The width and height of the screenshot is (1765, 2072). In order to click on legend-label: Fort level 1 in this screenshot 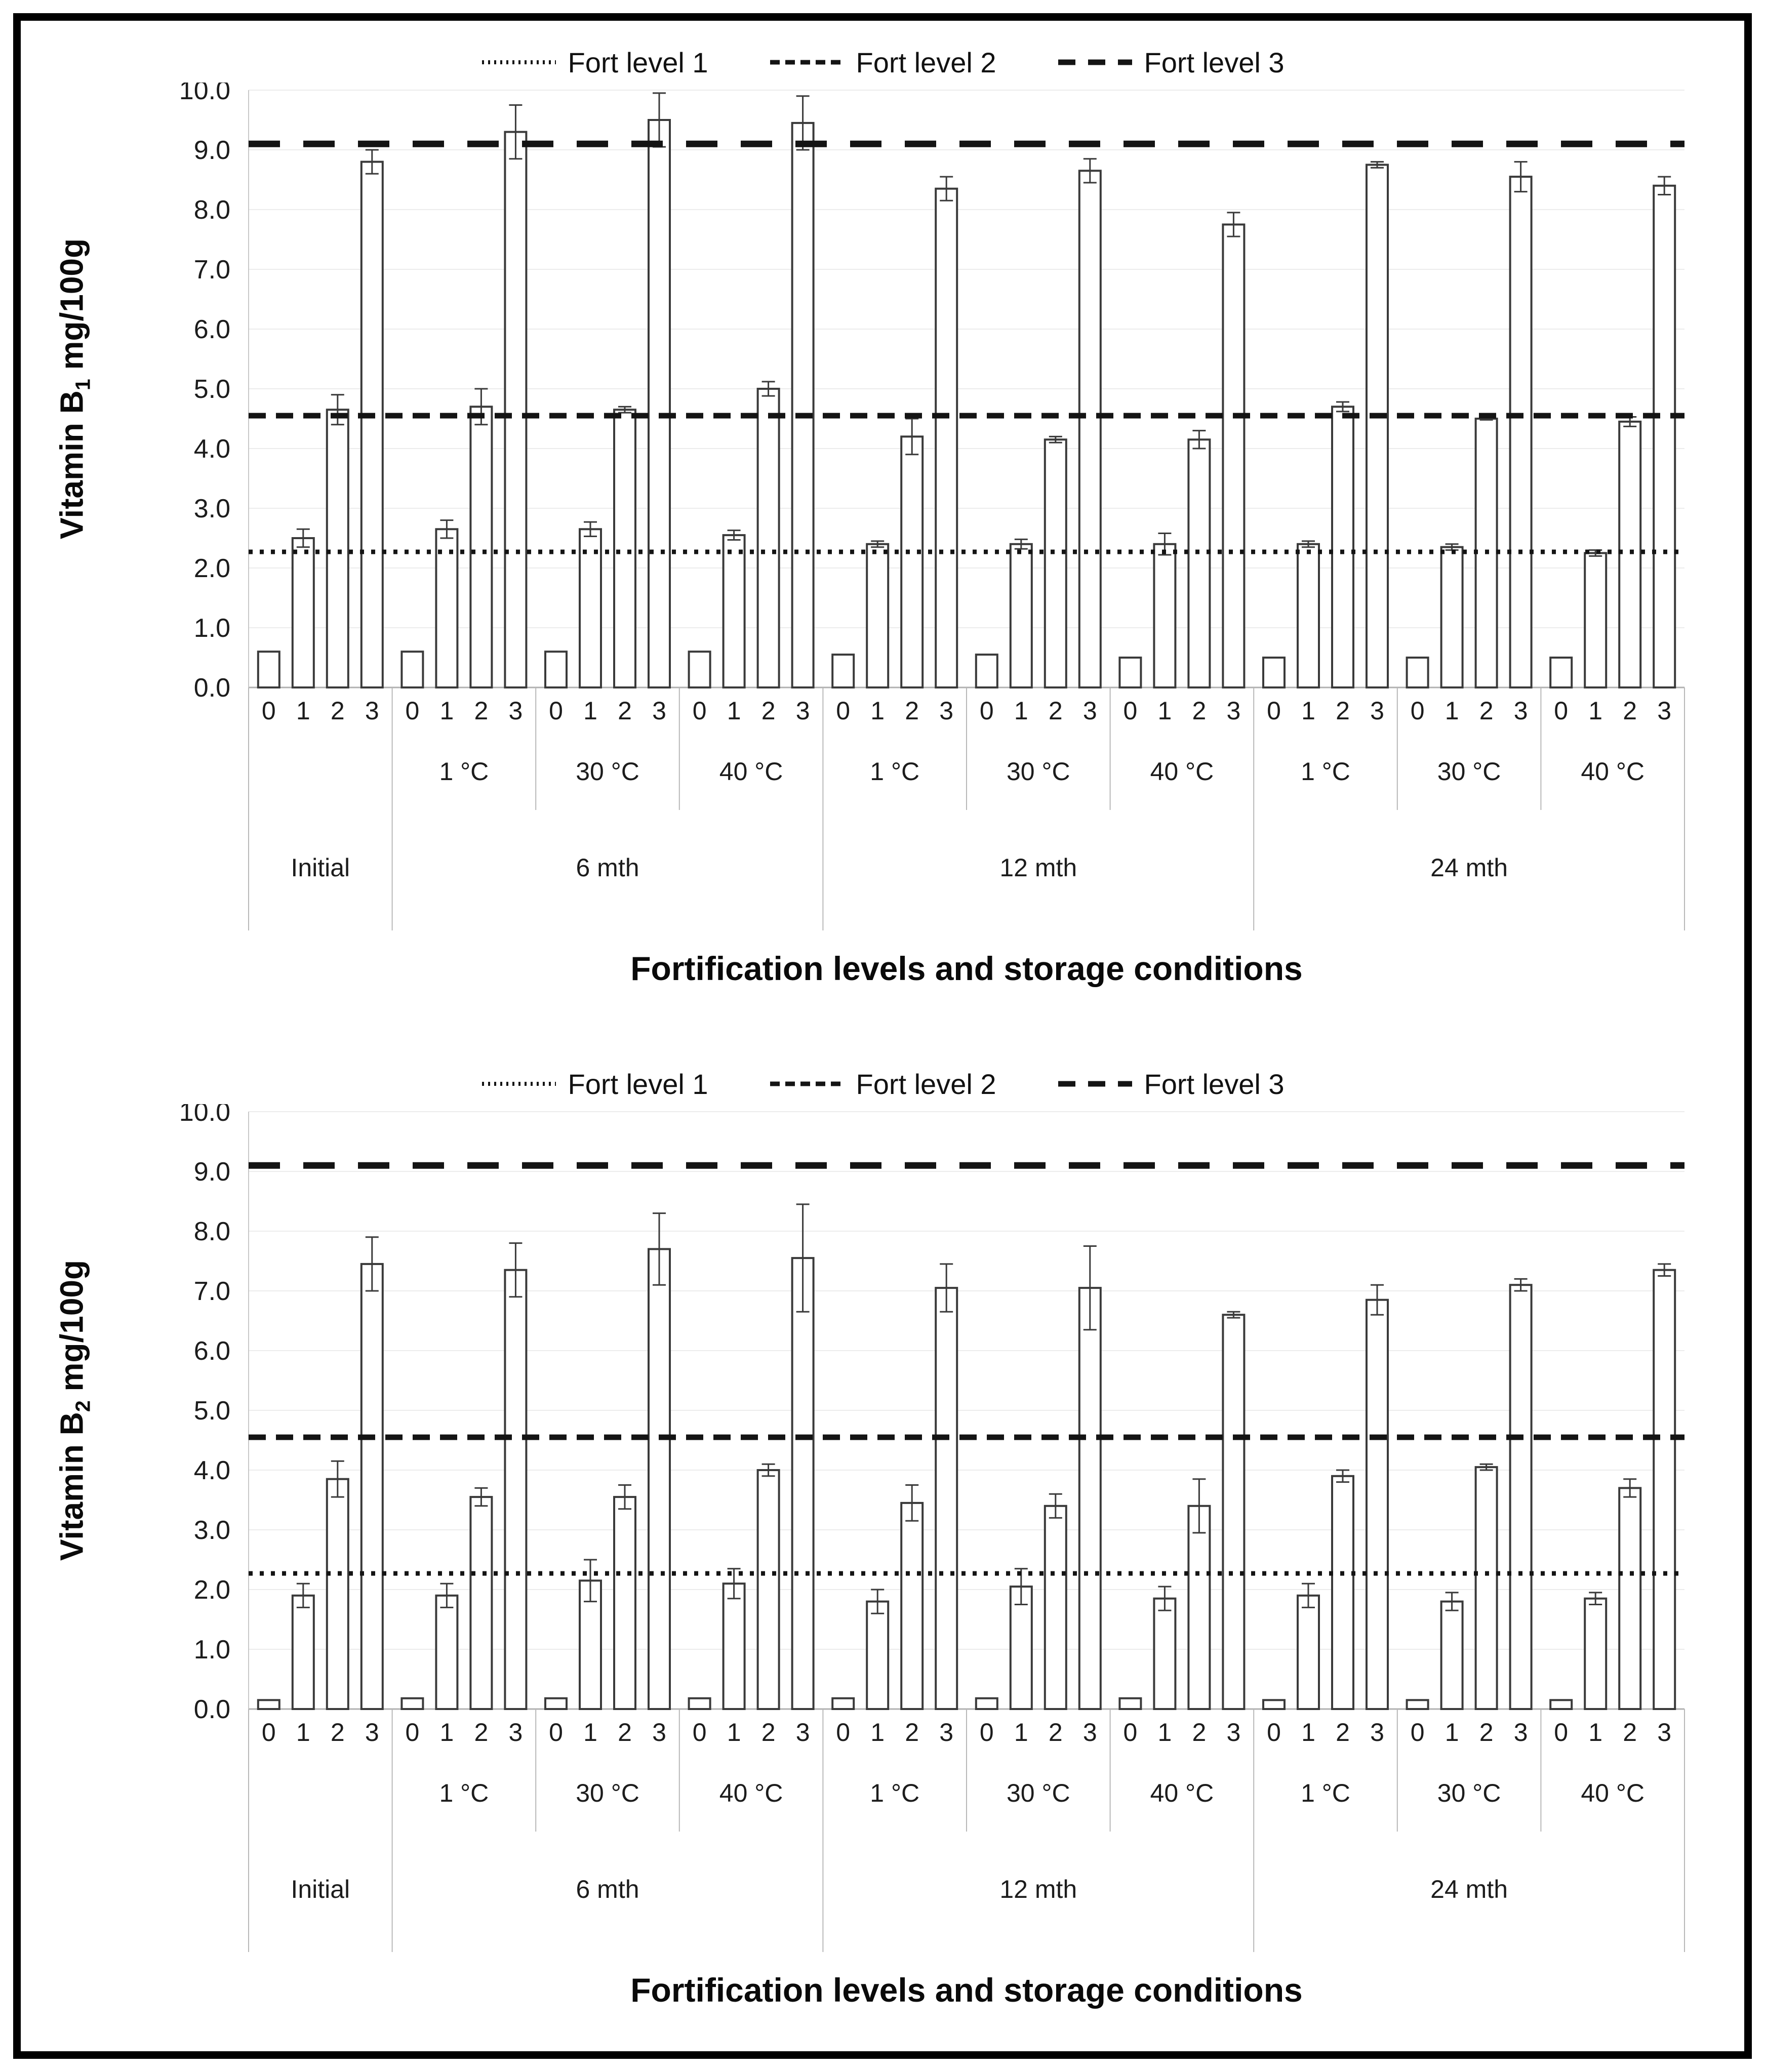, I will do `click(638, 1084)`.